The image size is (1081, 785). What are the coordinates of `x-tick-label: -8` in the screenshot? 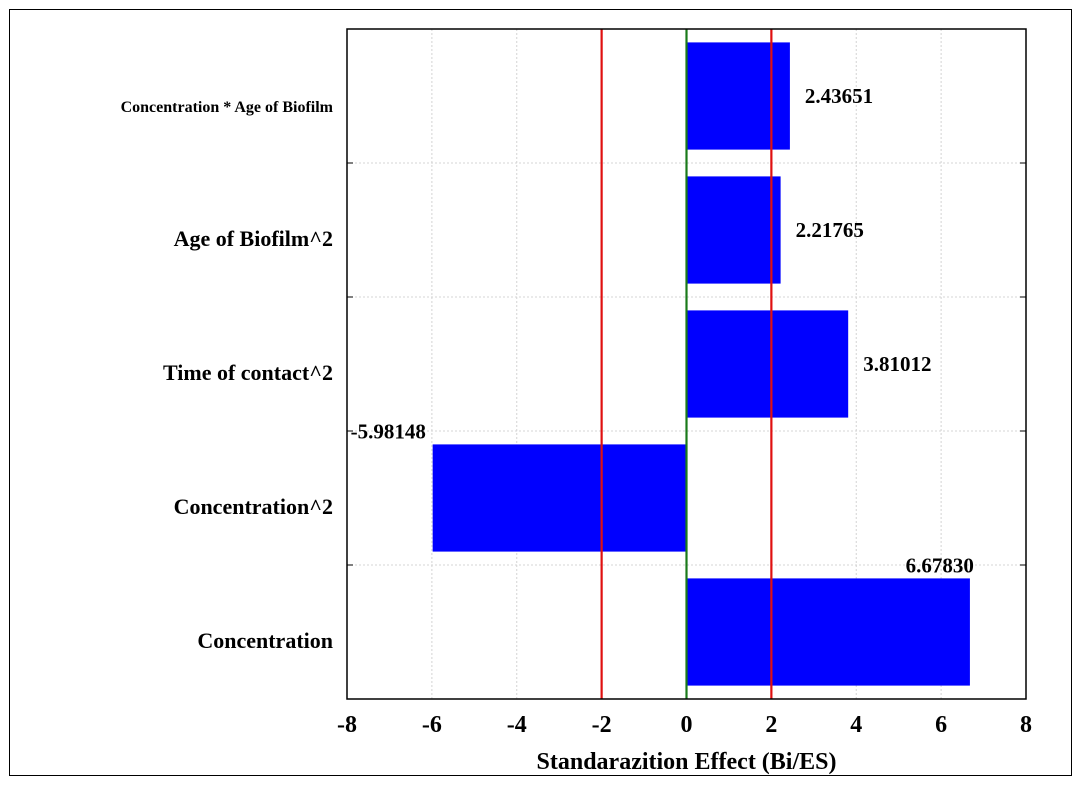 It's located at (347, 725).